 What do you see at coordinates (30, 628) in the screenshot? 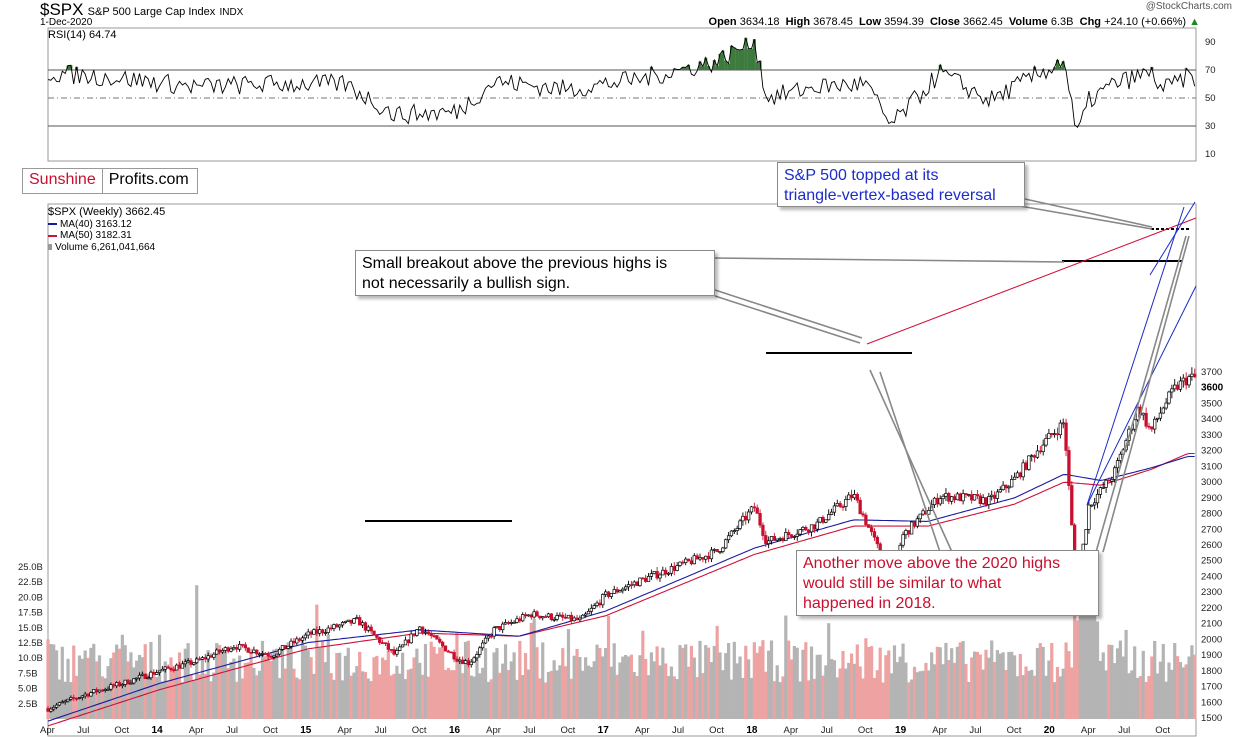
I see `volume-tick-label: 15.0B` at bounding box center [30, 628].